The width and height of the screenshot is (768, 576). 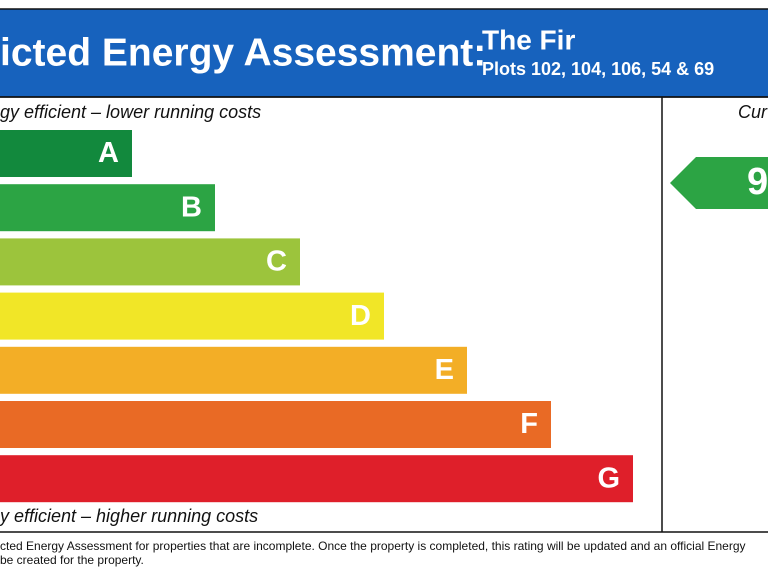 I want to click on band-letter: C, so click(x=276, y=262).